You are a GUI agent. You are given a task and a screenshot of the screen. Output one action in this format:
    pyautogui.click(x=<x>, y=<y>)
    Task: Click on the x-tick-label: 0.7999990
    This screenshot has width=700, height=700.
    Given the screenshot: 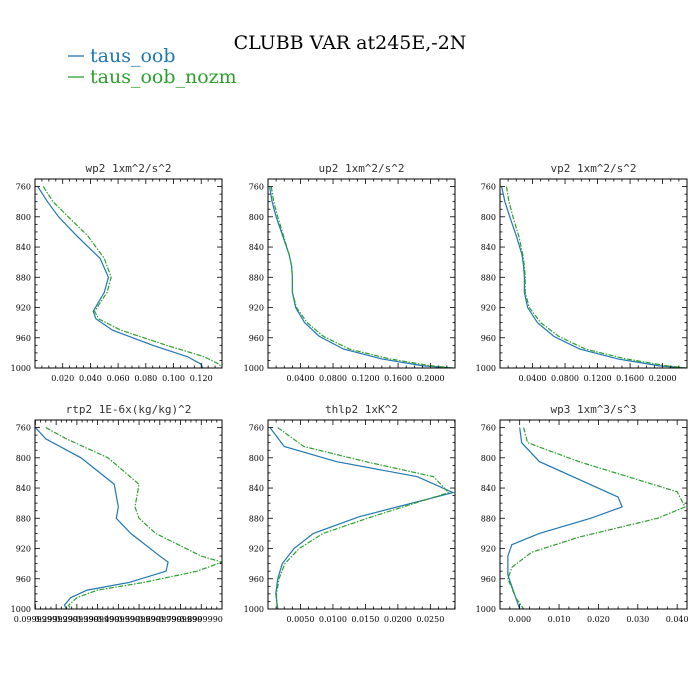 What is the action you would take?
    pyautogui.click(x=180, y=619)
    